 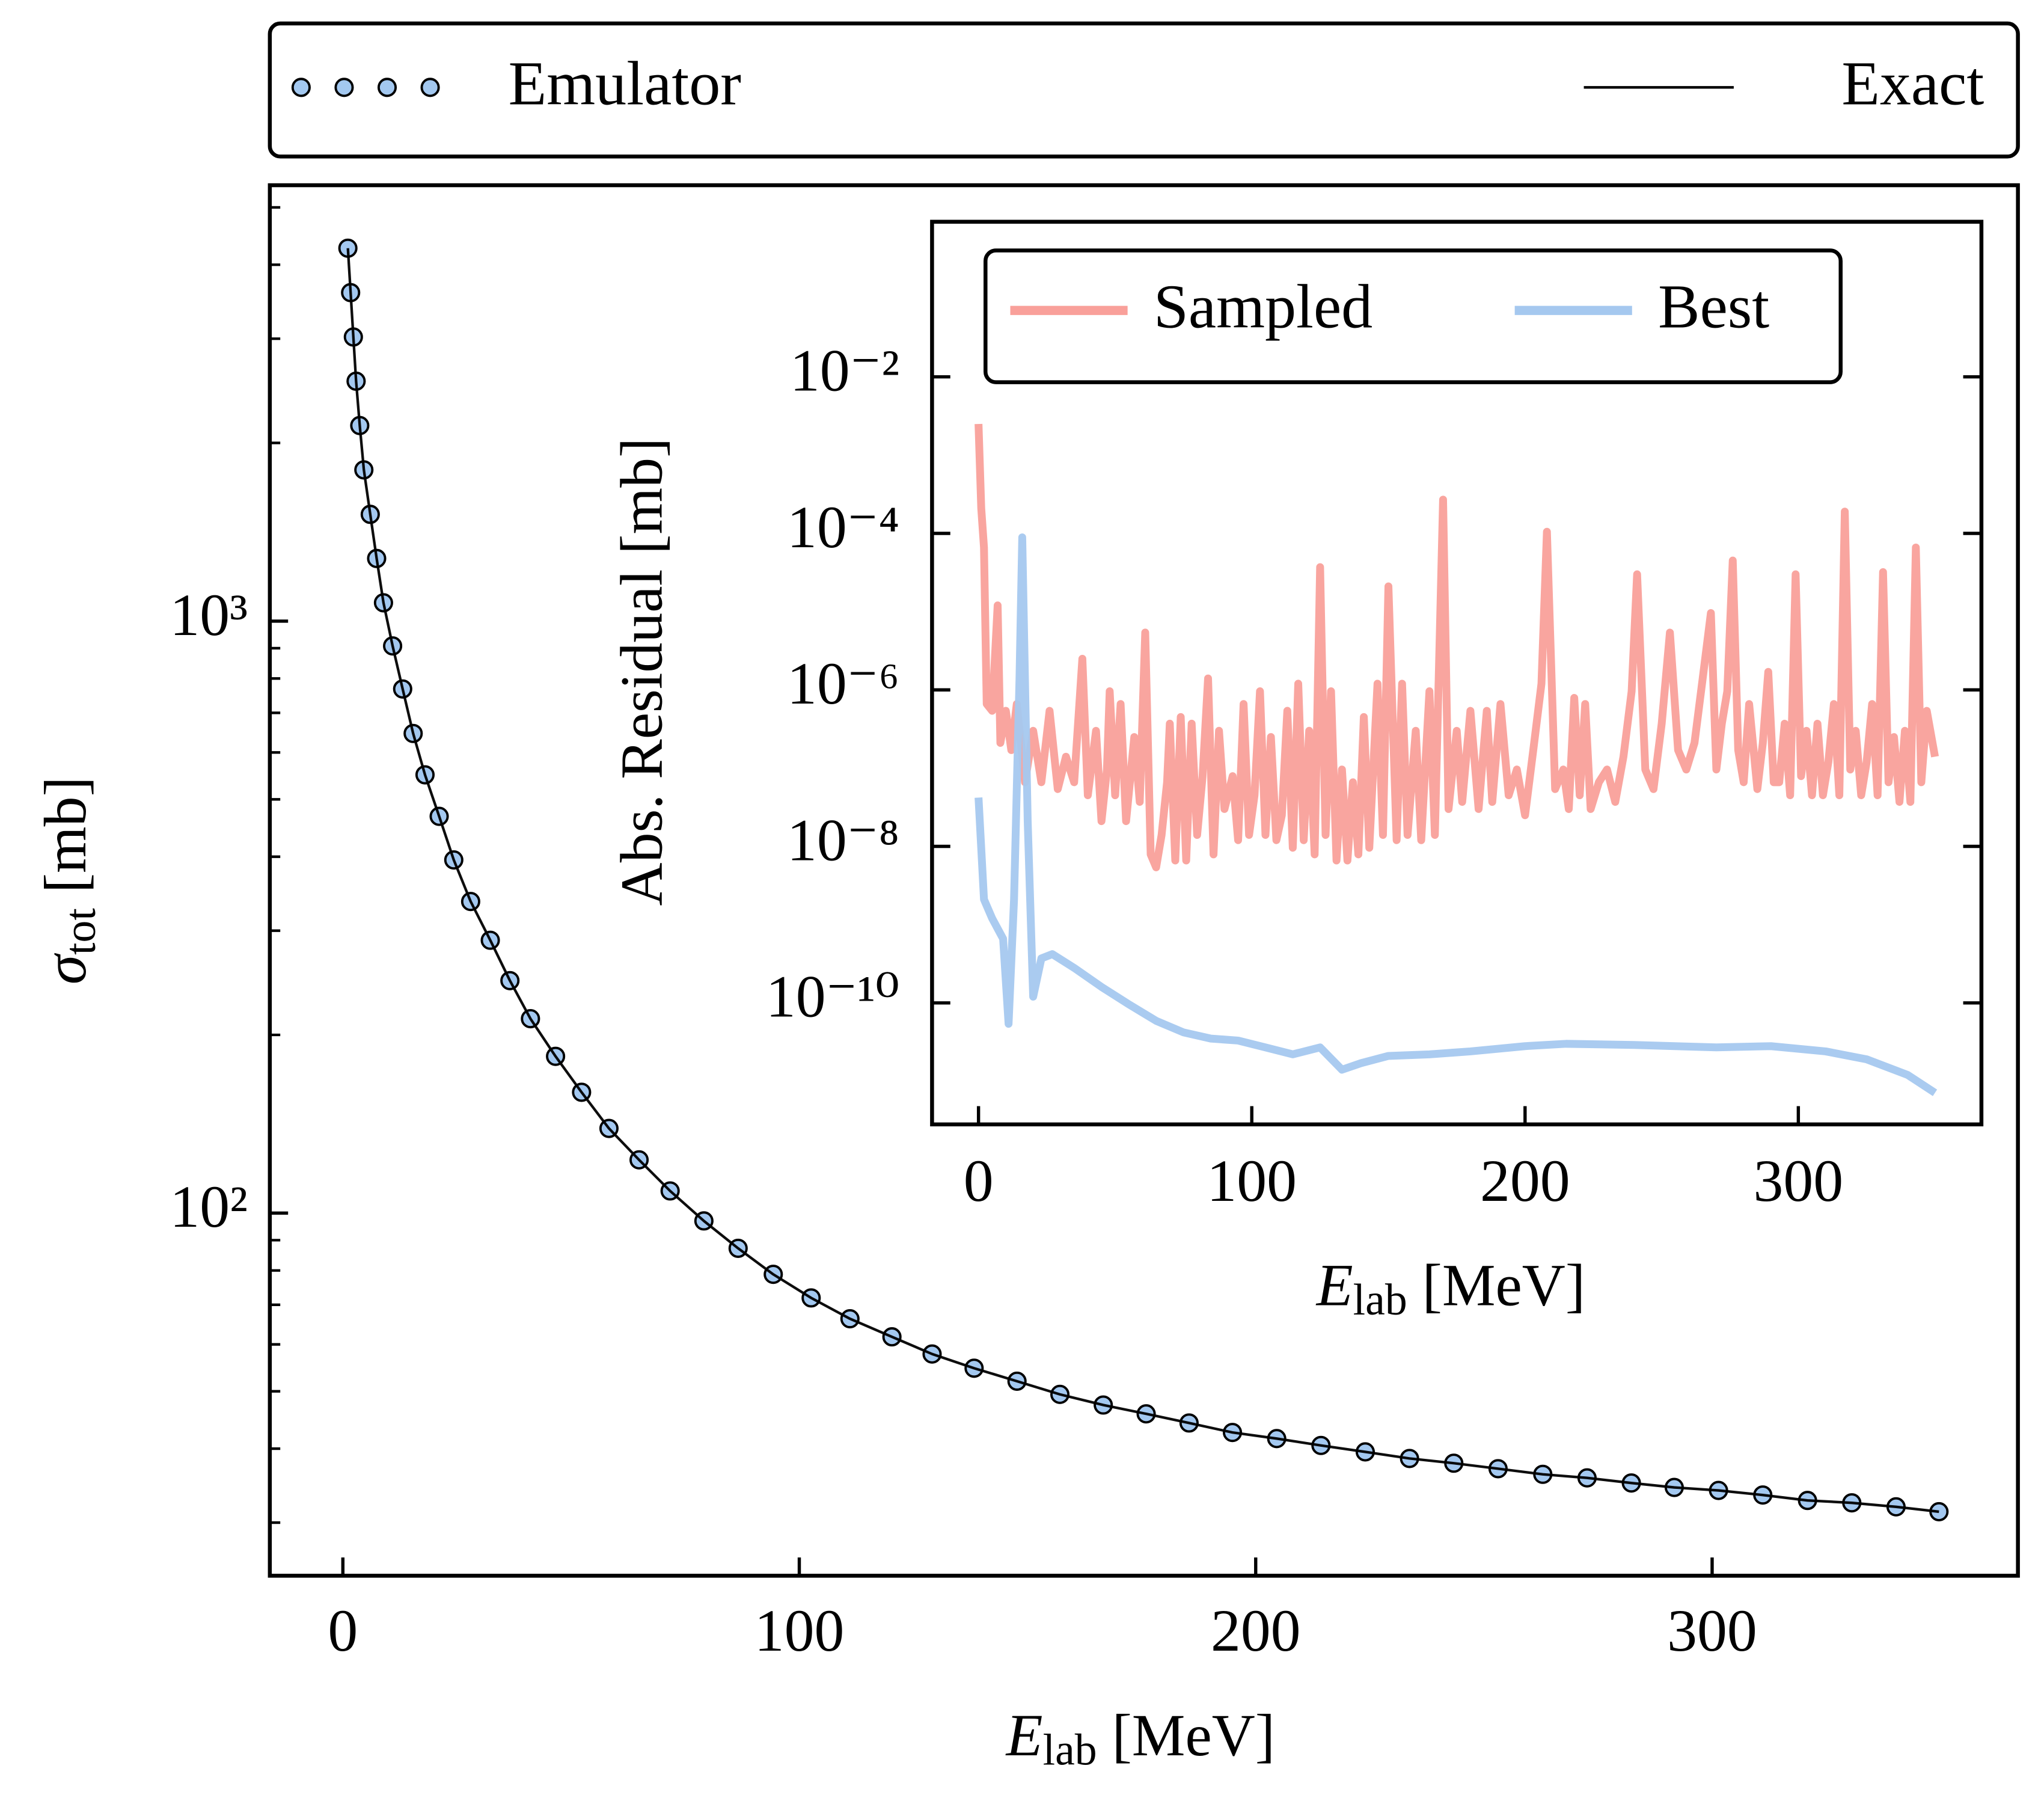 I want to click on legend-label: Sampled, so click(x=1263, y=306).